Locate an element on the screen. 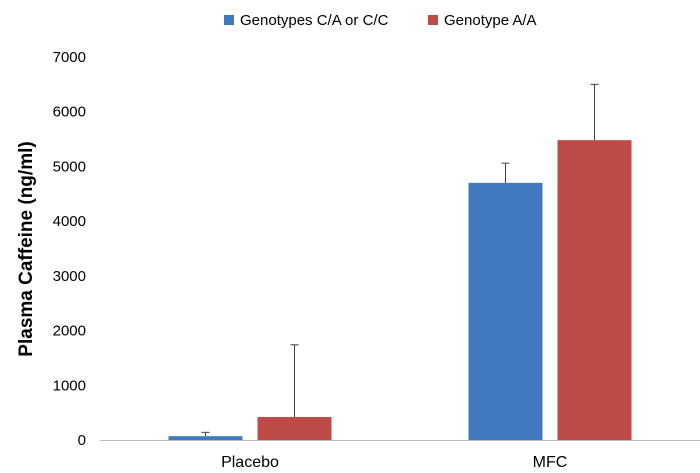 The width and height of the screenshot is (700, 473). y-axis: 0 1000 2000 3000 4000 5000 6000 7000 is located at coordinates (69, 249).